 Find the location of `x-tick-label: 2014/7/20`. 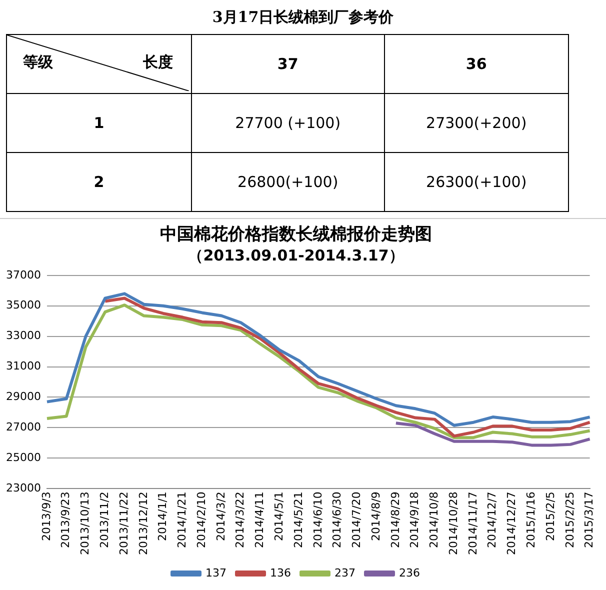

x-tick-label: 2014/7/20 is located at coordinates (357, 520).